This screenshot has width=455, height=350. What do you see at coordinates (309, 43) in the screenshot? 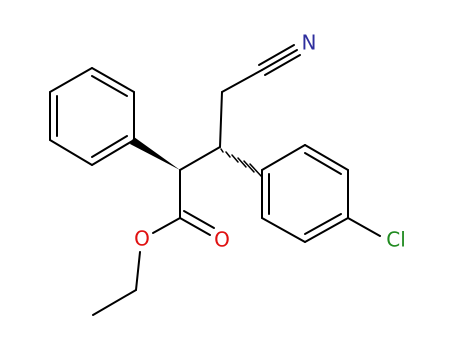
I see `atom-label: N` at bounding box center [309, 43].